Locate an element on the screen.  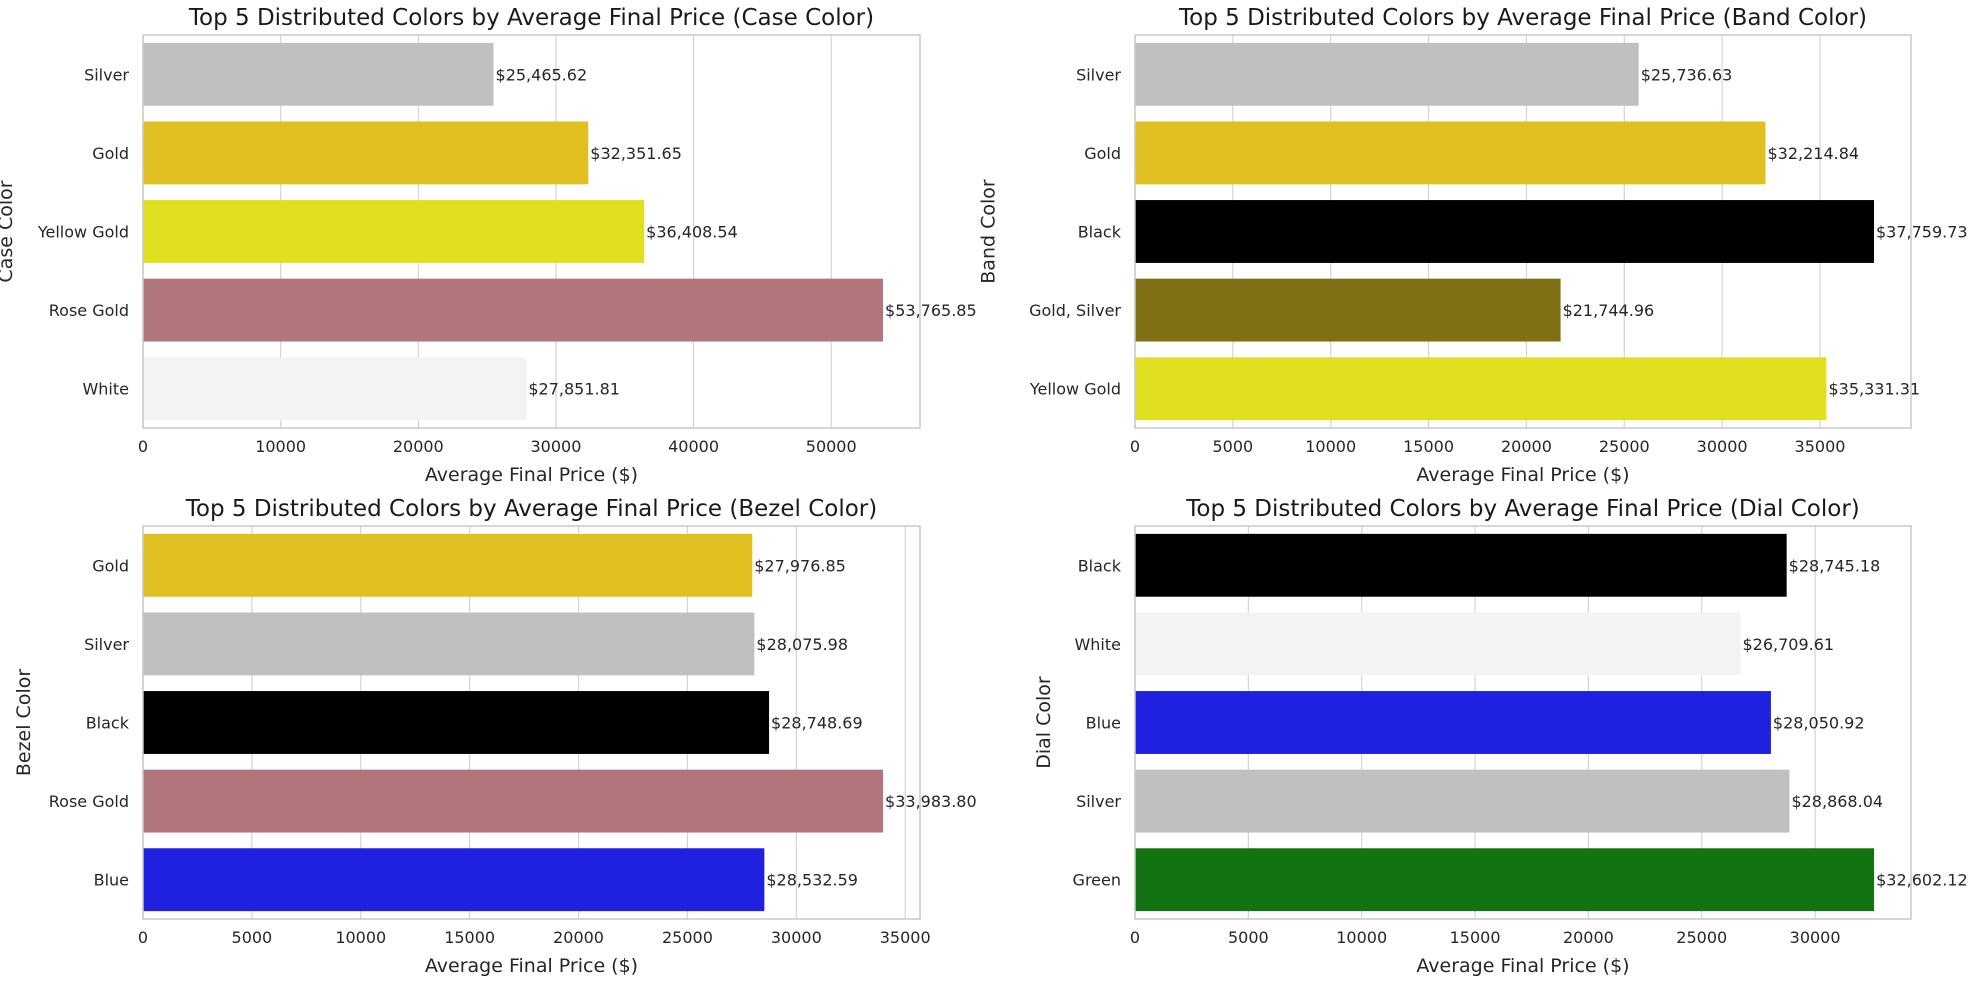
data-label: $33,983.80 is located at coordinates (931, 801).